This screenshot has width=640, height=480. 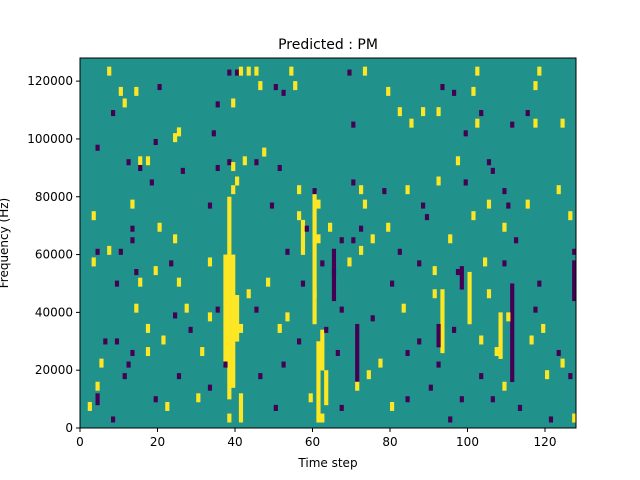 I want to click on x-axis-label: Time step, so click(x=327, y=463).